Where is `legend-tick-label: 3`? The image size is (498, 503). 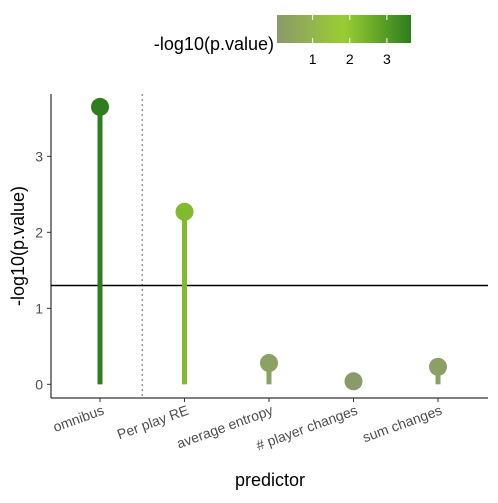 legend-tick-label: 3 is located at coordinates (387, 59).